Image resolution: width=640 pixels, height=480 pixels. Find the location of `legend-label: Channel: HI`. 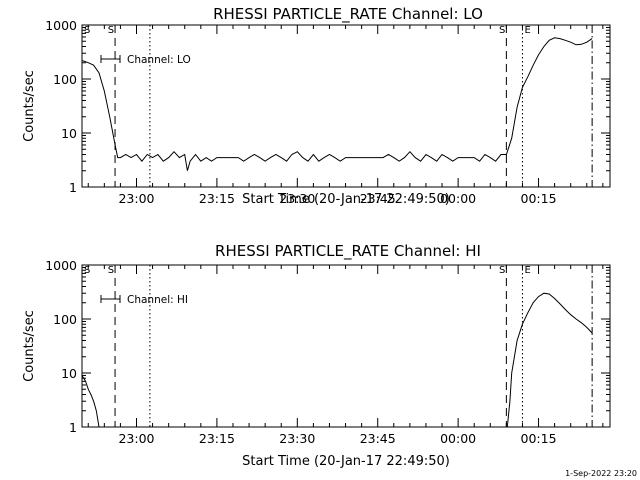

legend-label: Channel: HI is located at coordinates (157, 300).